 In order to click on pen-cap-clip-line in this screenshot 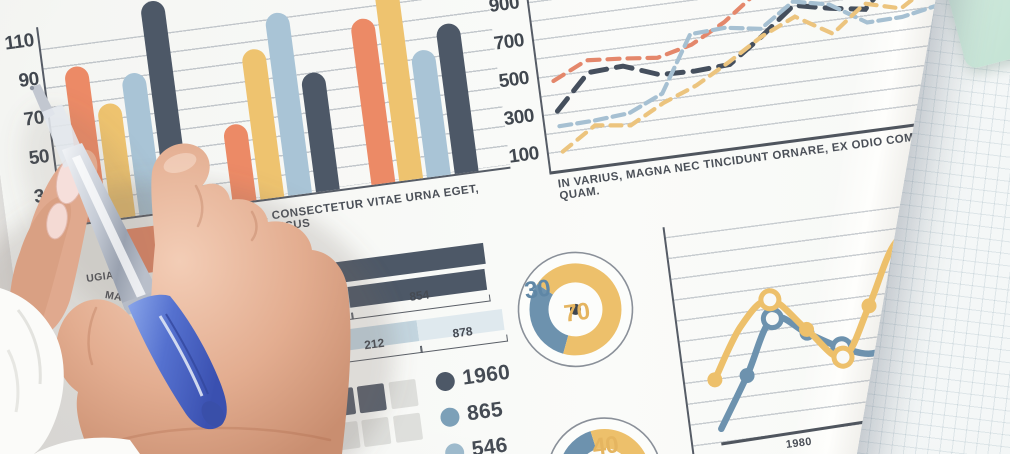, I will do `click(187, 354)`.